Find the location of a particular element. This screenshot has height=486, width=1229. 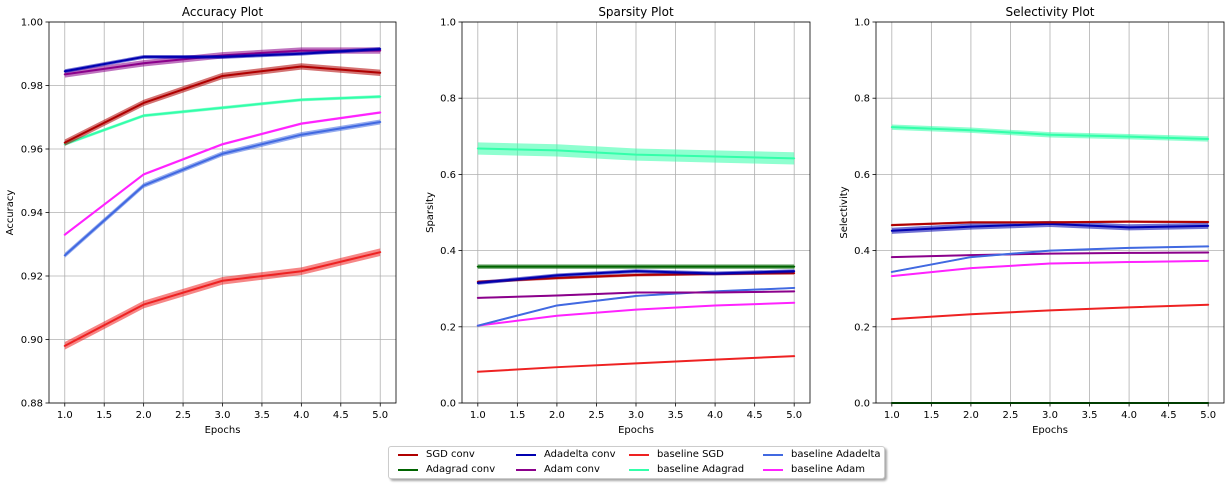

y-tick-label: 0.98 is located at coordinates (32, 86).